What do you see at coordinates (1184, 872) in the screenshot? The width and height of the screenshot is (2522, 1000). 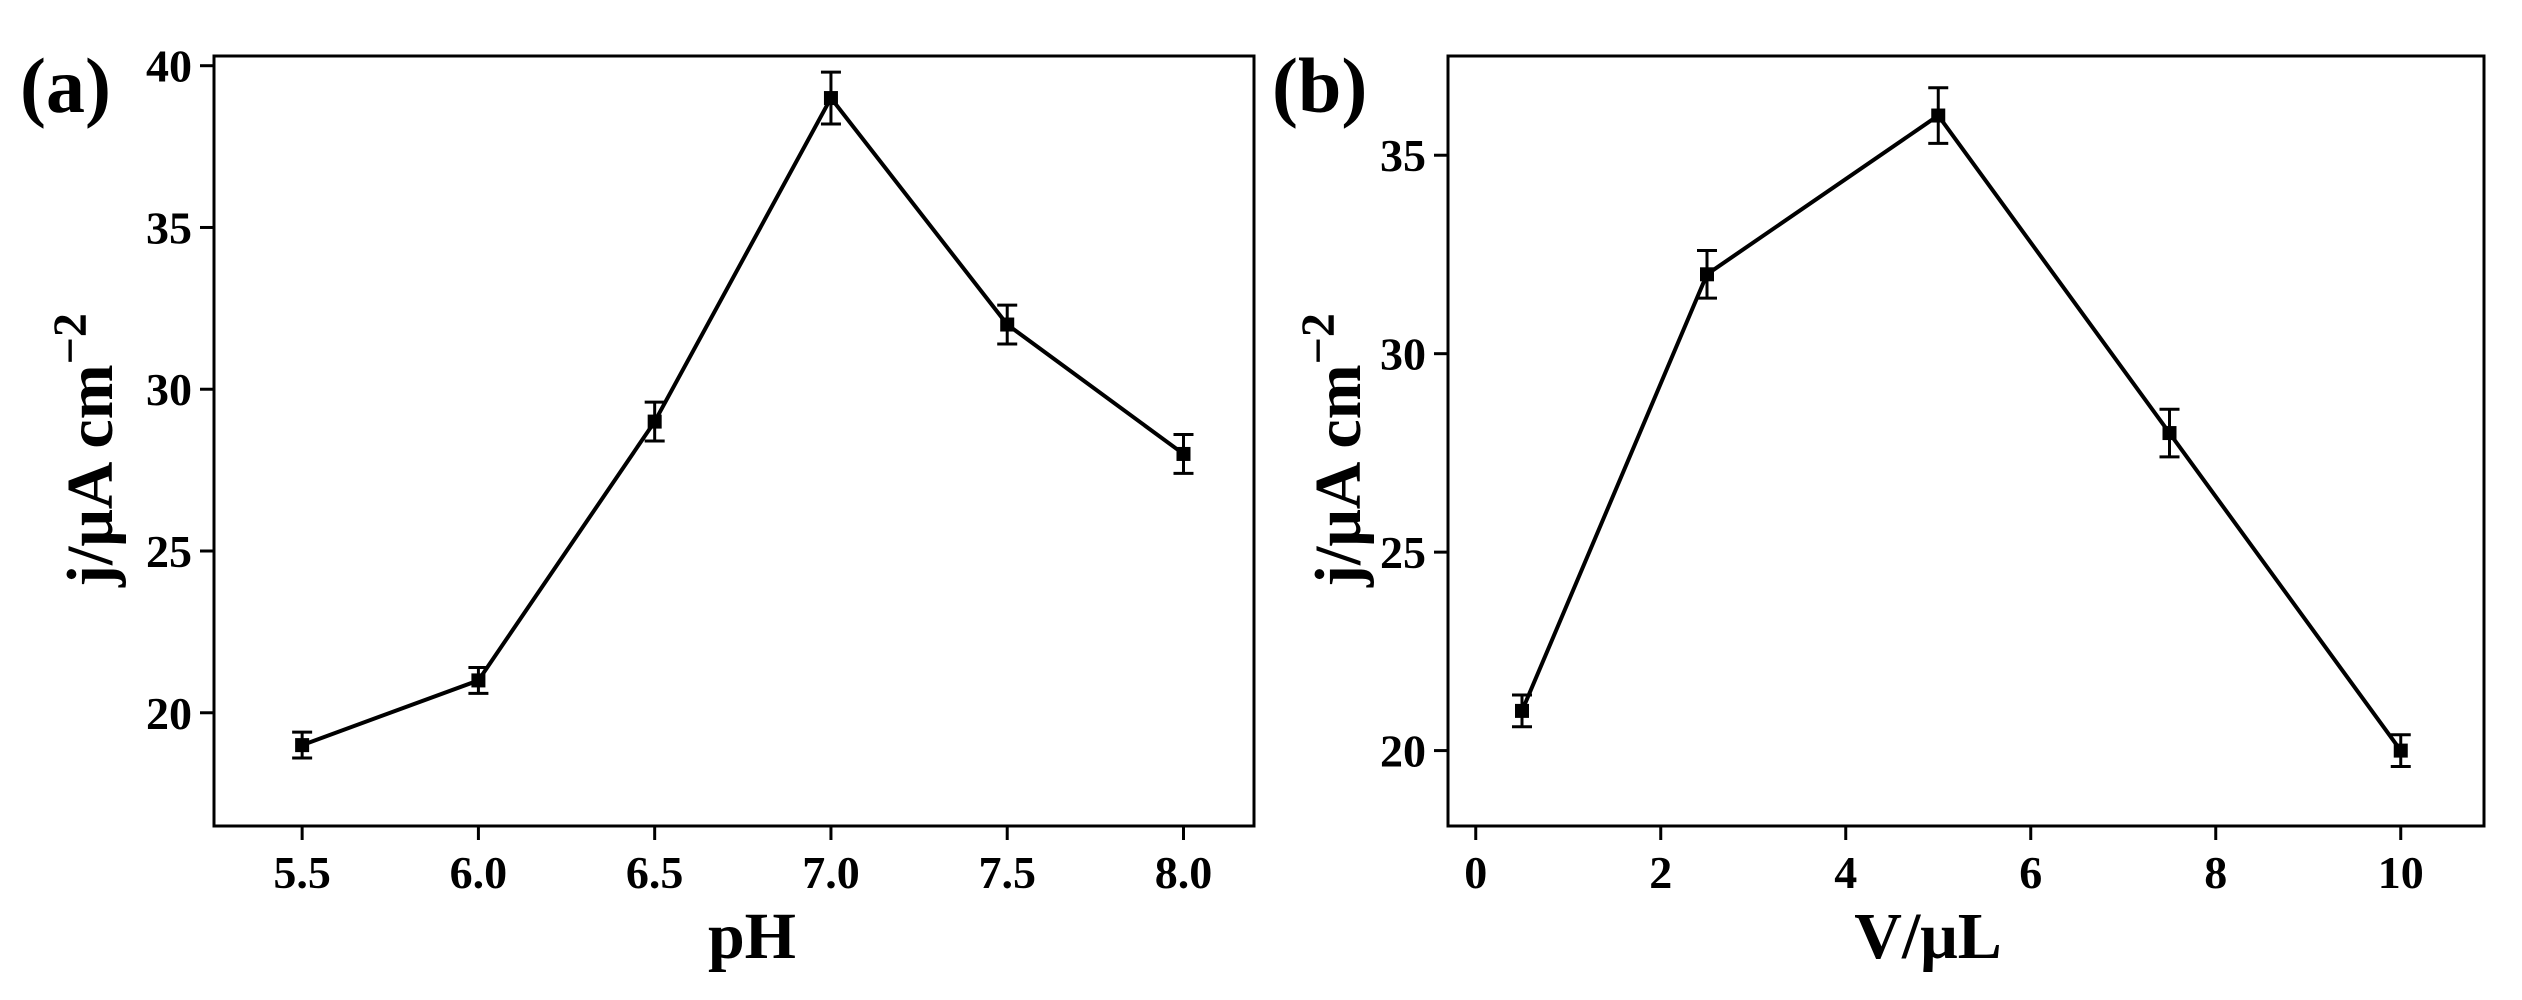 I see `panel-a-x-tick-label: 8.0` at bounding box center [1184, 872].